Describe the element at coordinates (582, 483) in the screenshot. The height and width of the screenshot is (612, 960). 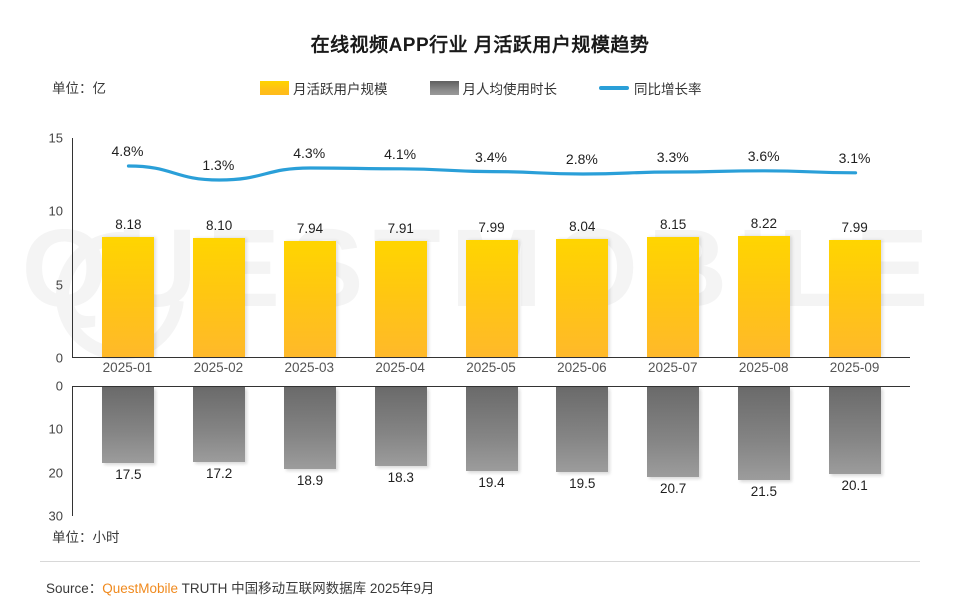
I see `bar-value-label-duration: 19.5` at that location.